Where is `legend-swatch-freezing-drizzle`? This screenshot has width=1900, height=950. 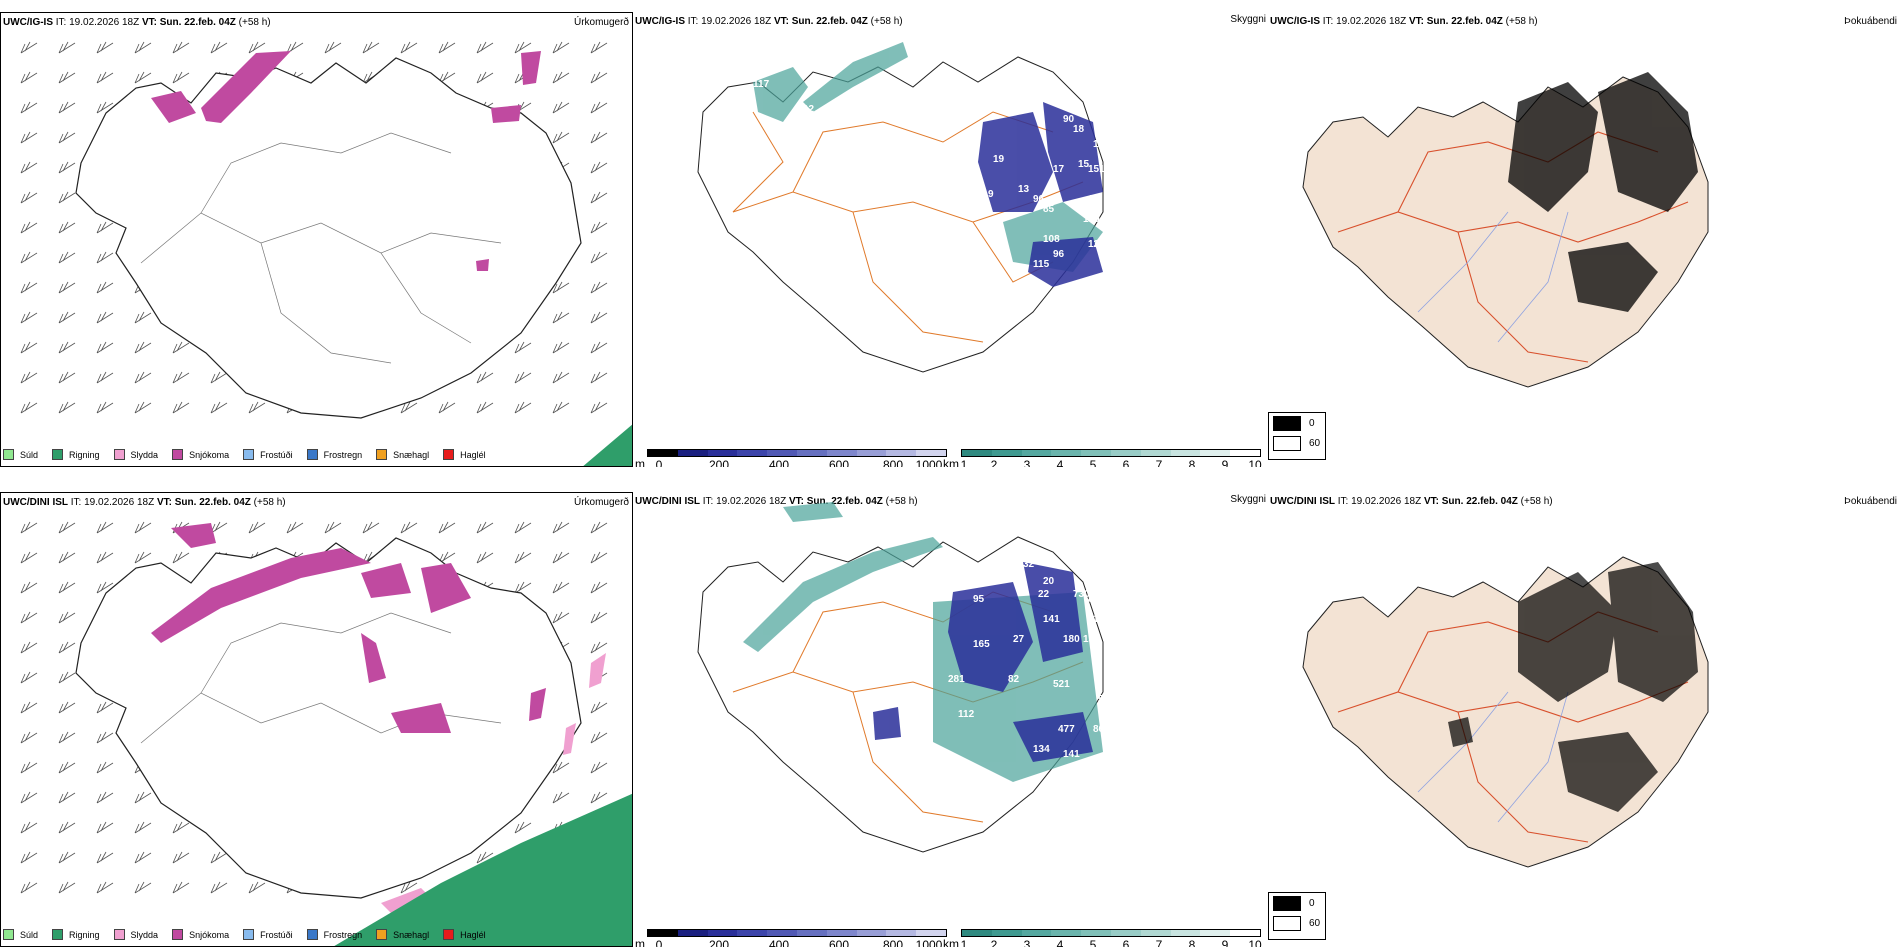
legend-swatch-freezing-drizzle is located at coordinates (249, 454).